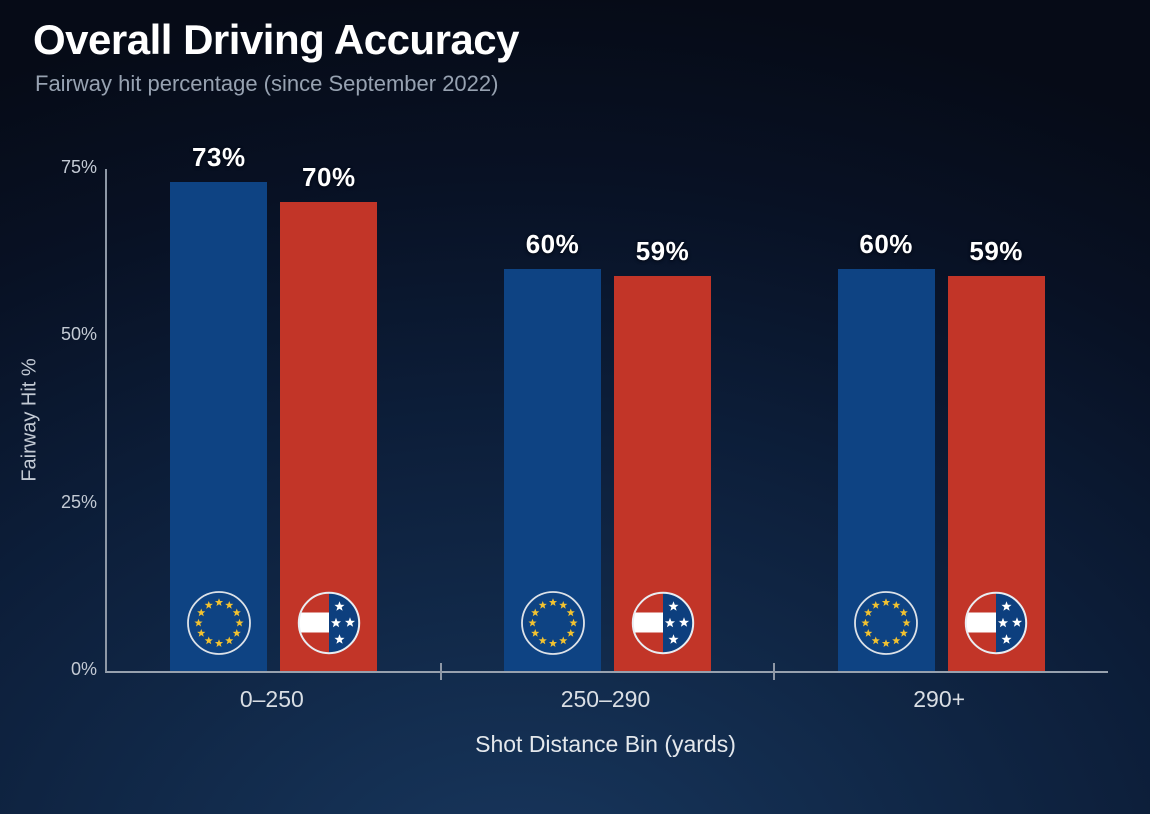 The image size is (1150, 814). What do you see at coordinates (939, 699) in the screenshot?
I see `x-category-label: 290+` at bounding box center [939, 699].